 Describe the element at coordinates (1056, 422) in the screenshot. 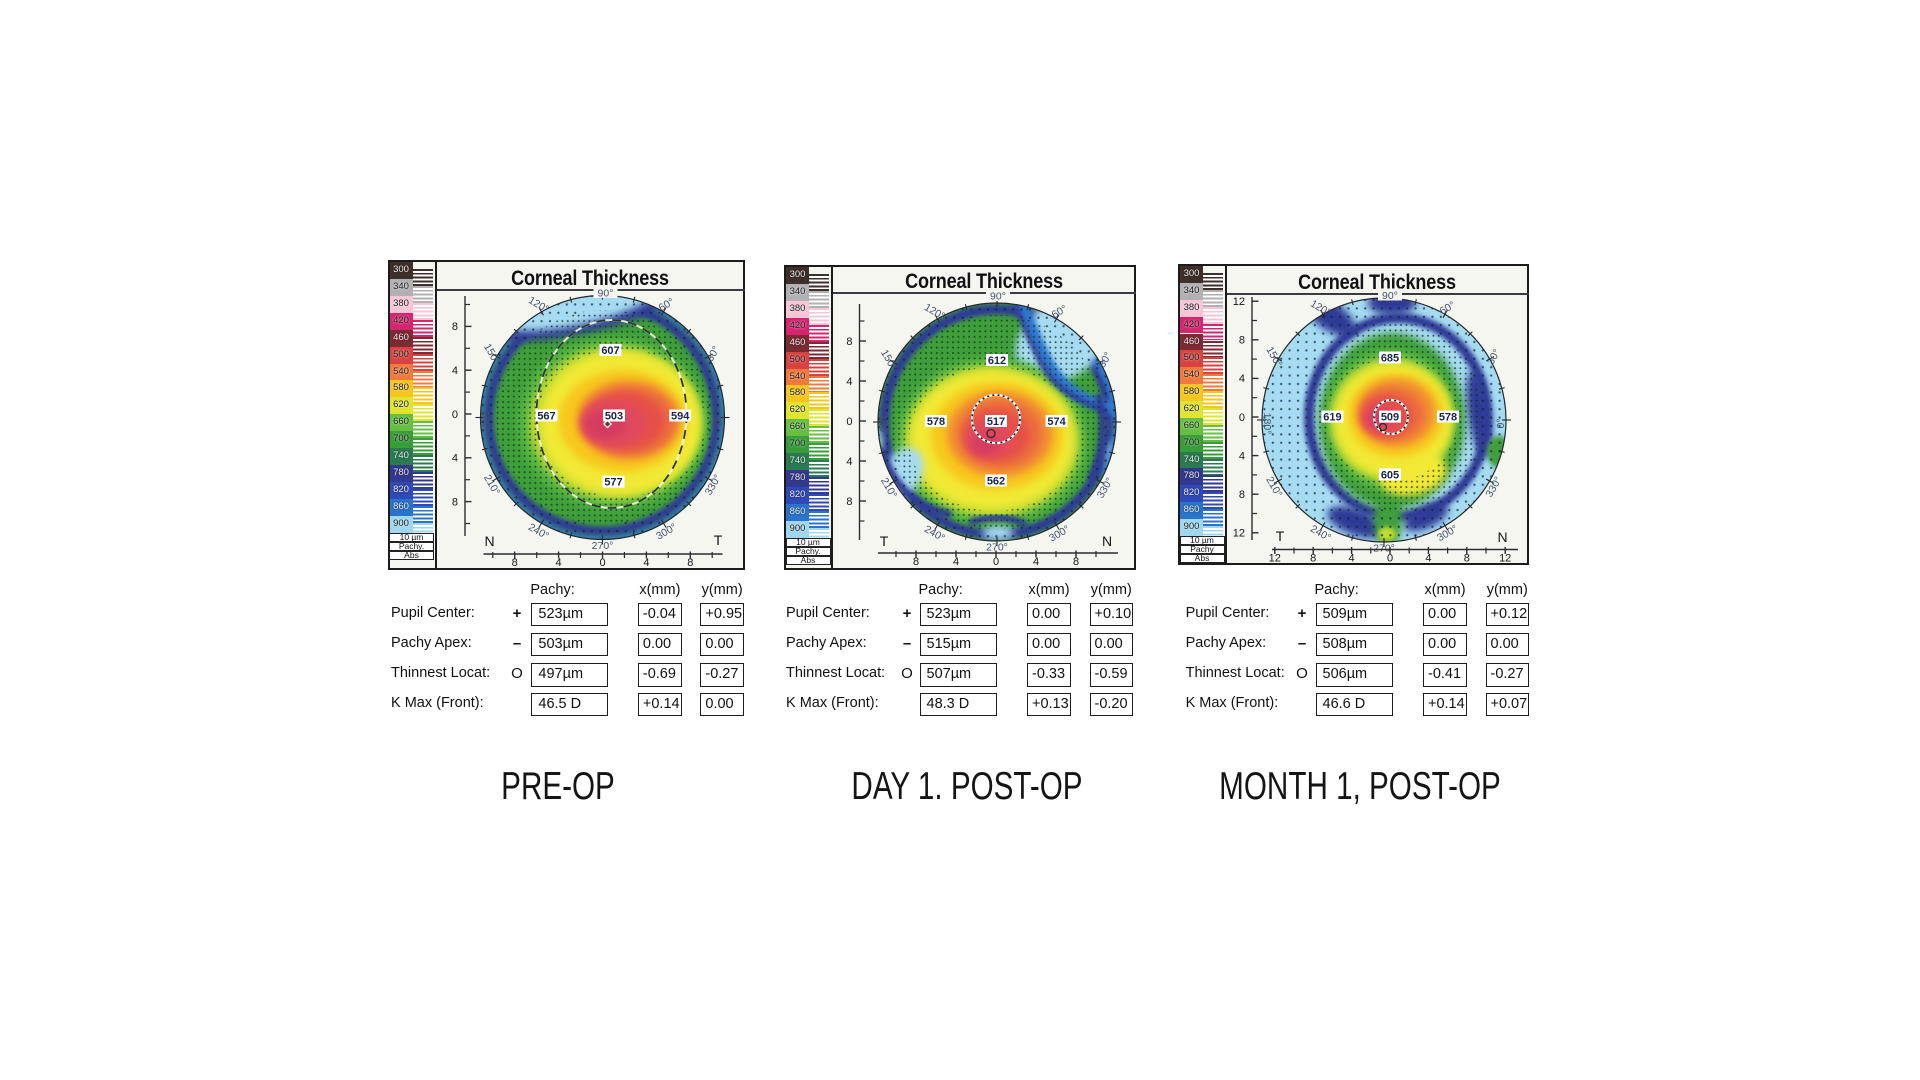

I see `svg-text: 574` at that location.